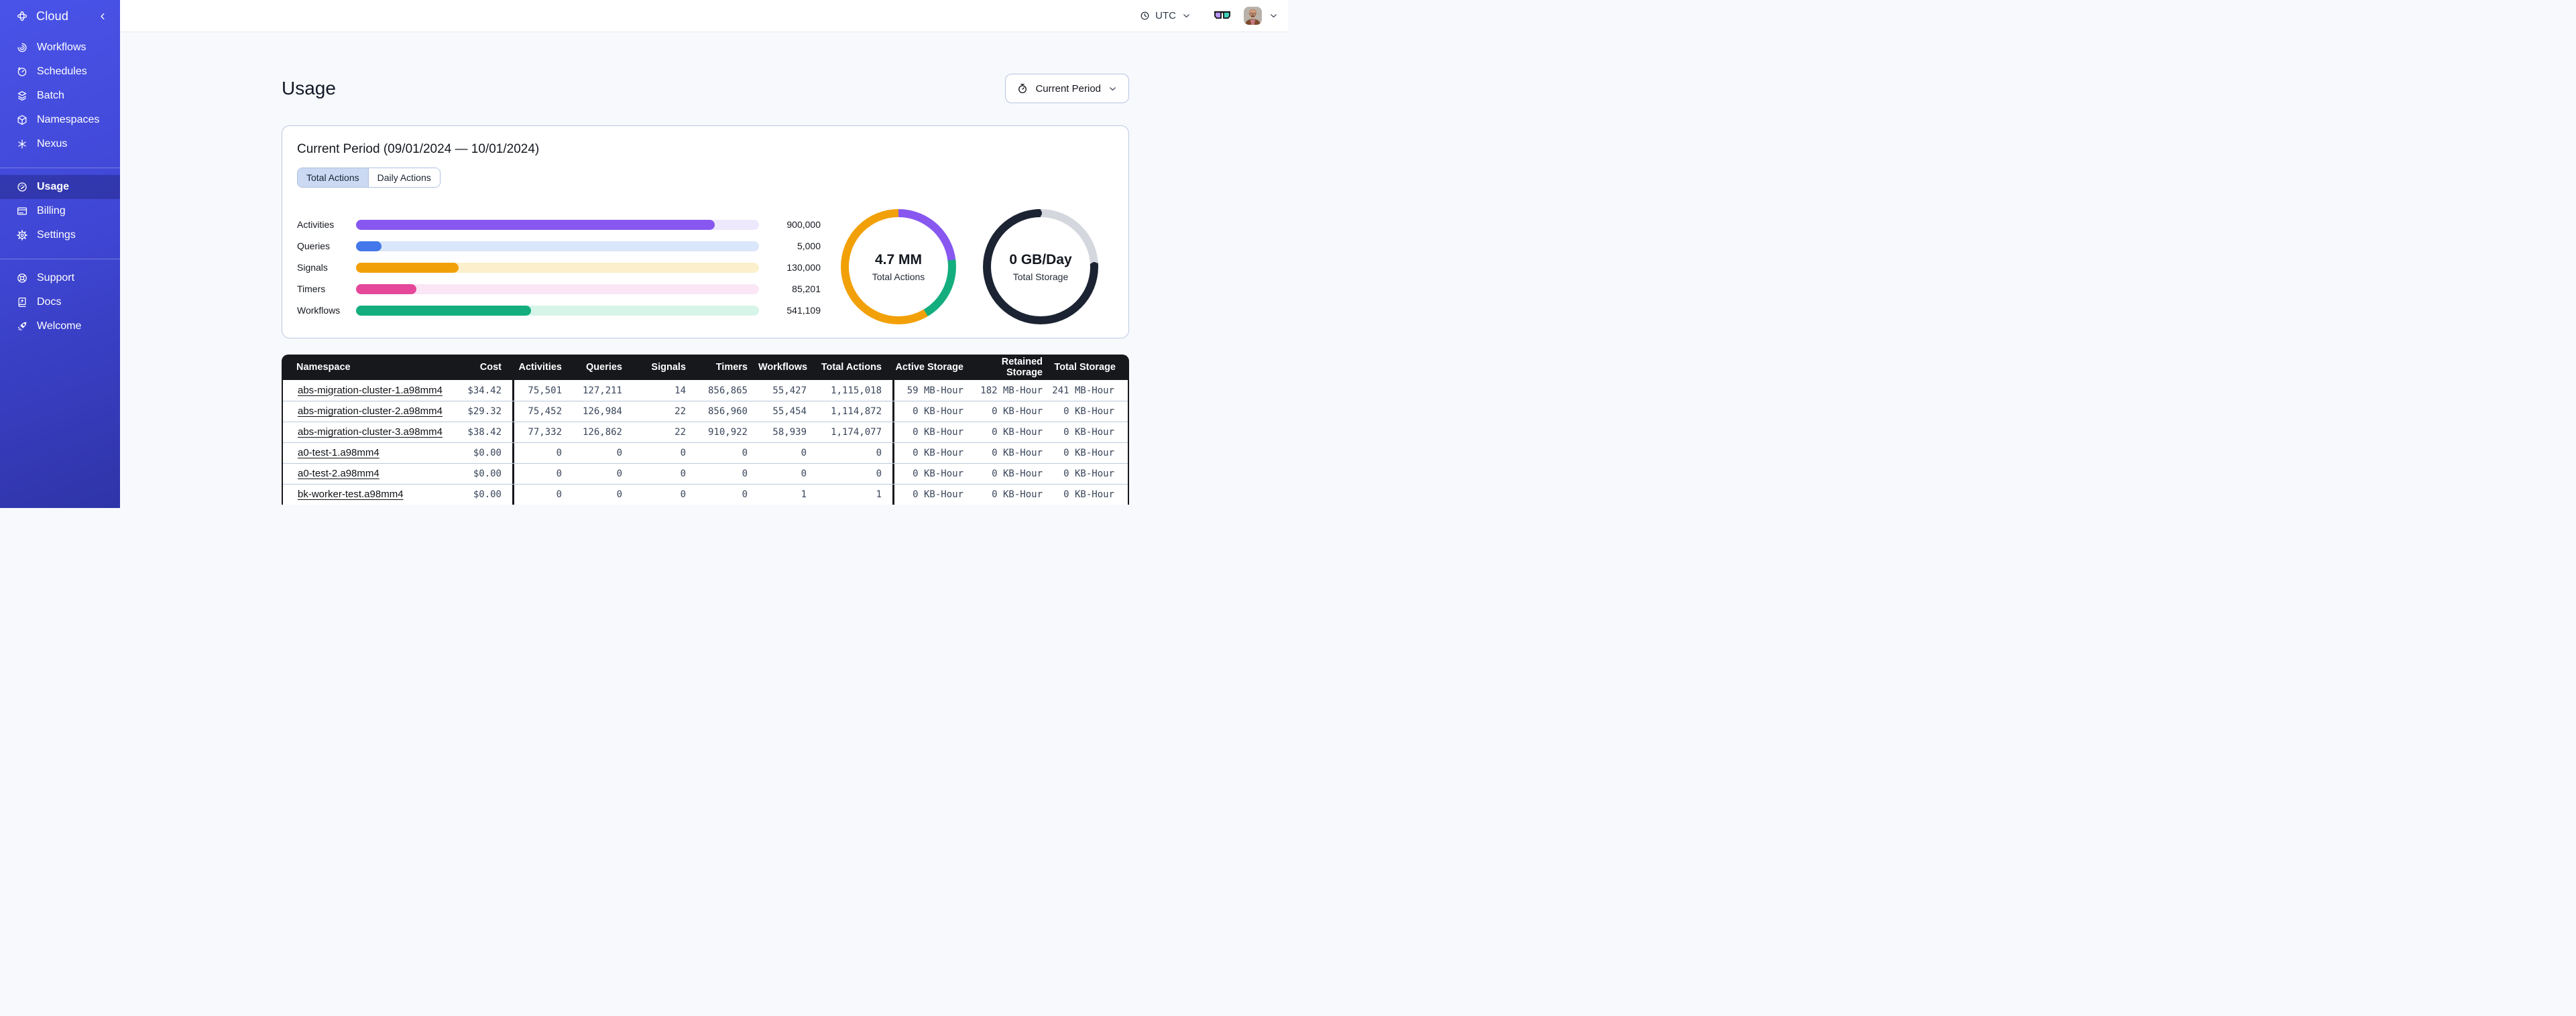 This screenshot has height=1016, width=2576. I want to click on total-actions-cell: 1,174,077, so click(856, 432).